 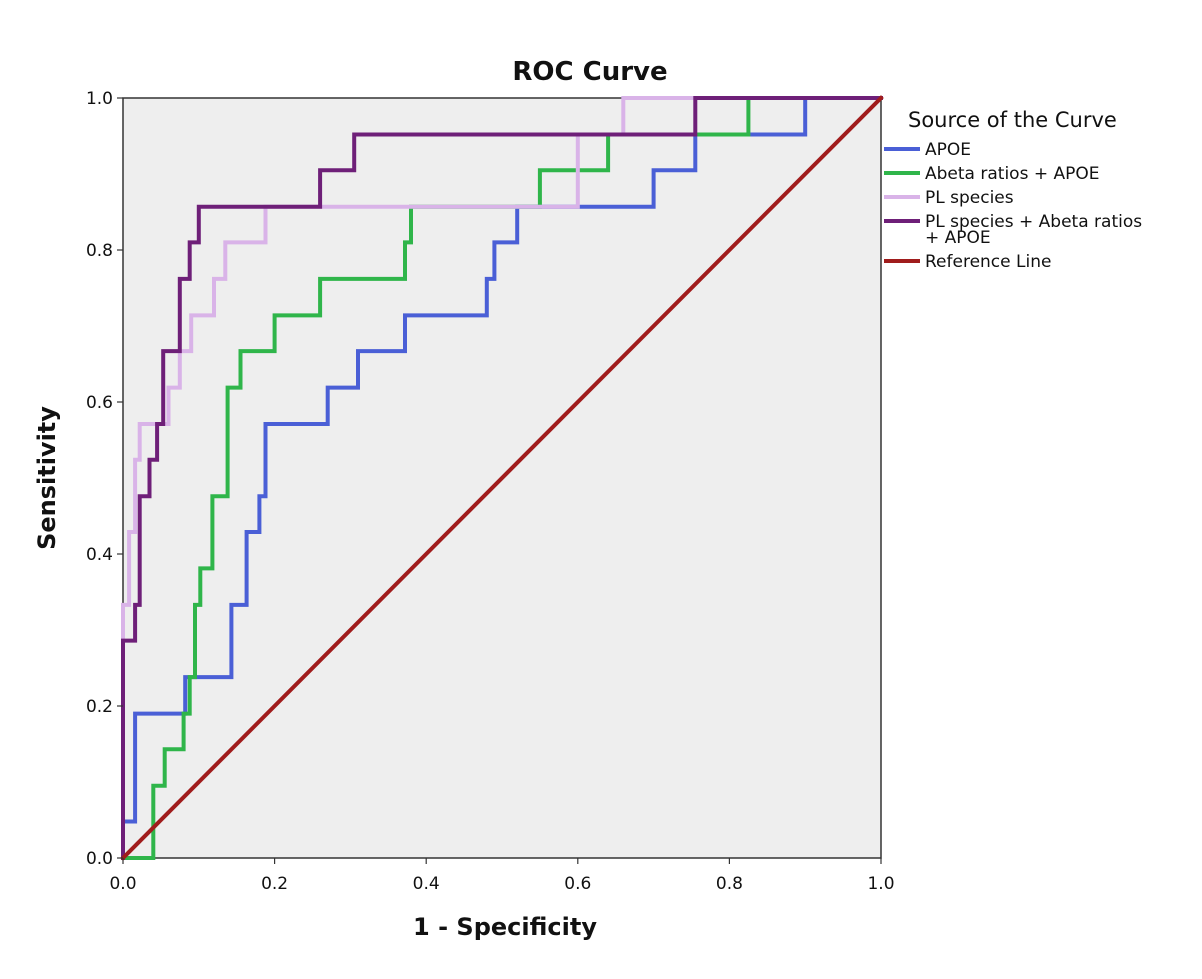 I want to click on y-tick-label: 0.8, so click(x=99, y=251).